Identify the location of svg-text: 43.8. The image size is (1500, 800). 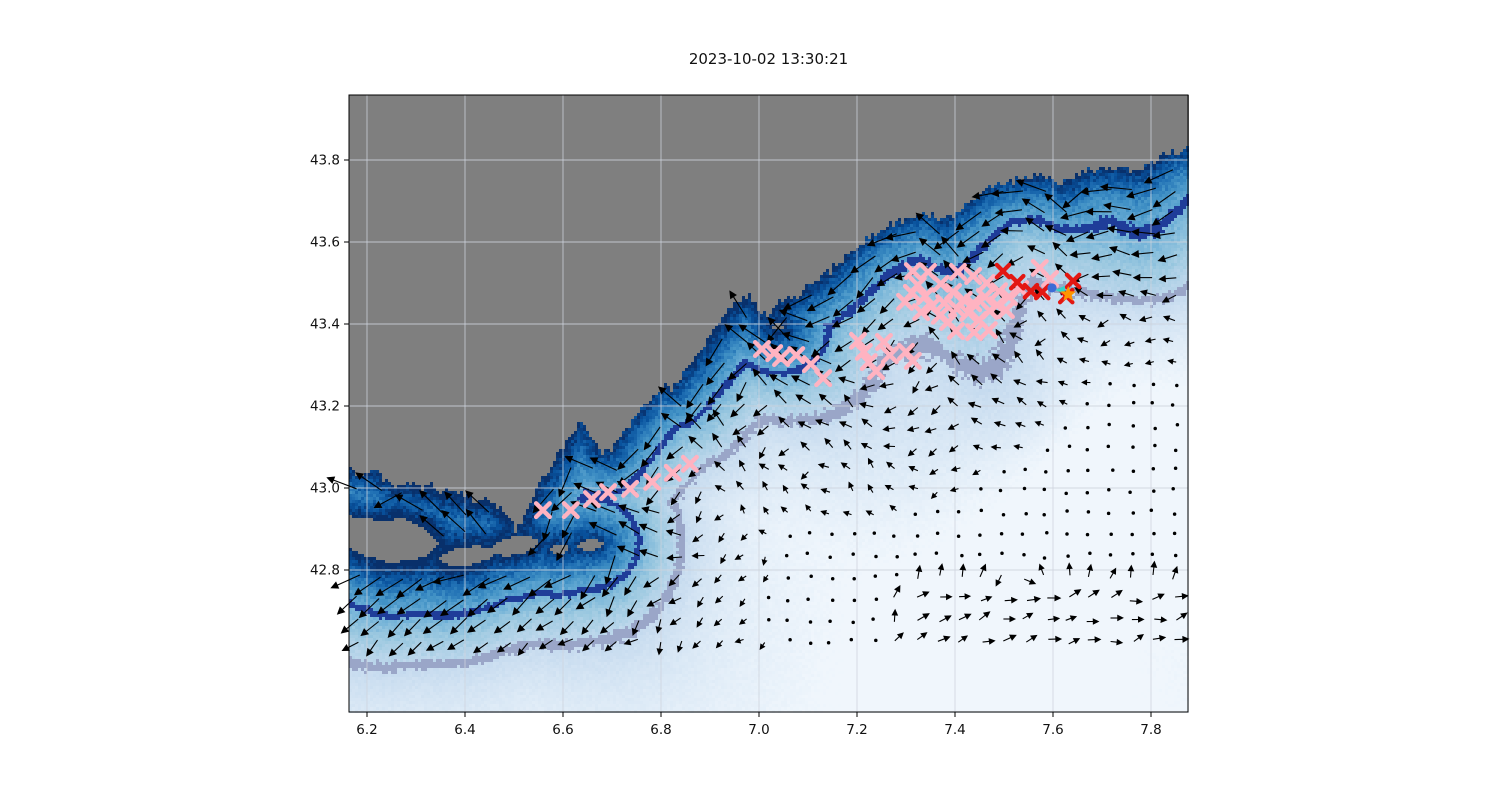
(325, 161).